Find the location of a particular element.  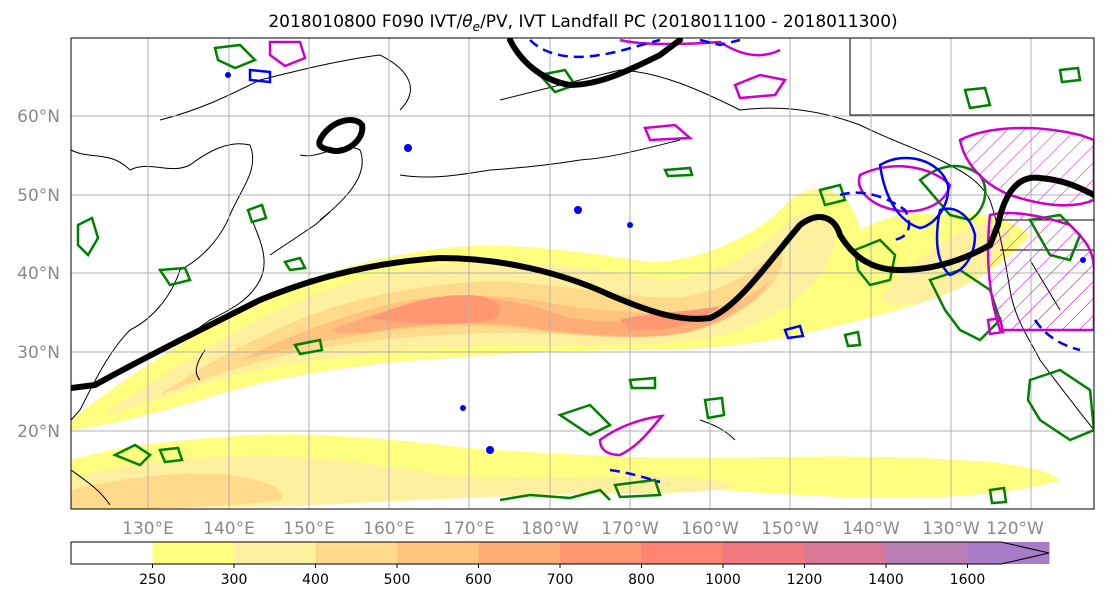

kuril-chain is located at coordinates (300, 233).